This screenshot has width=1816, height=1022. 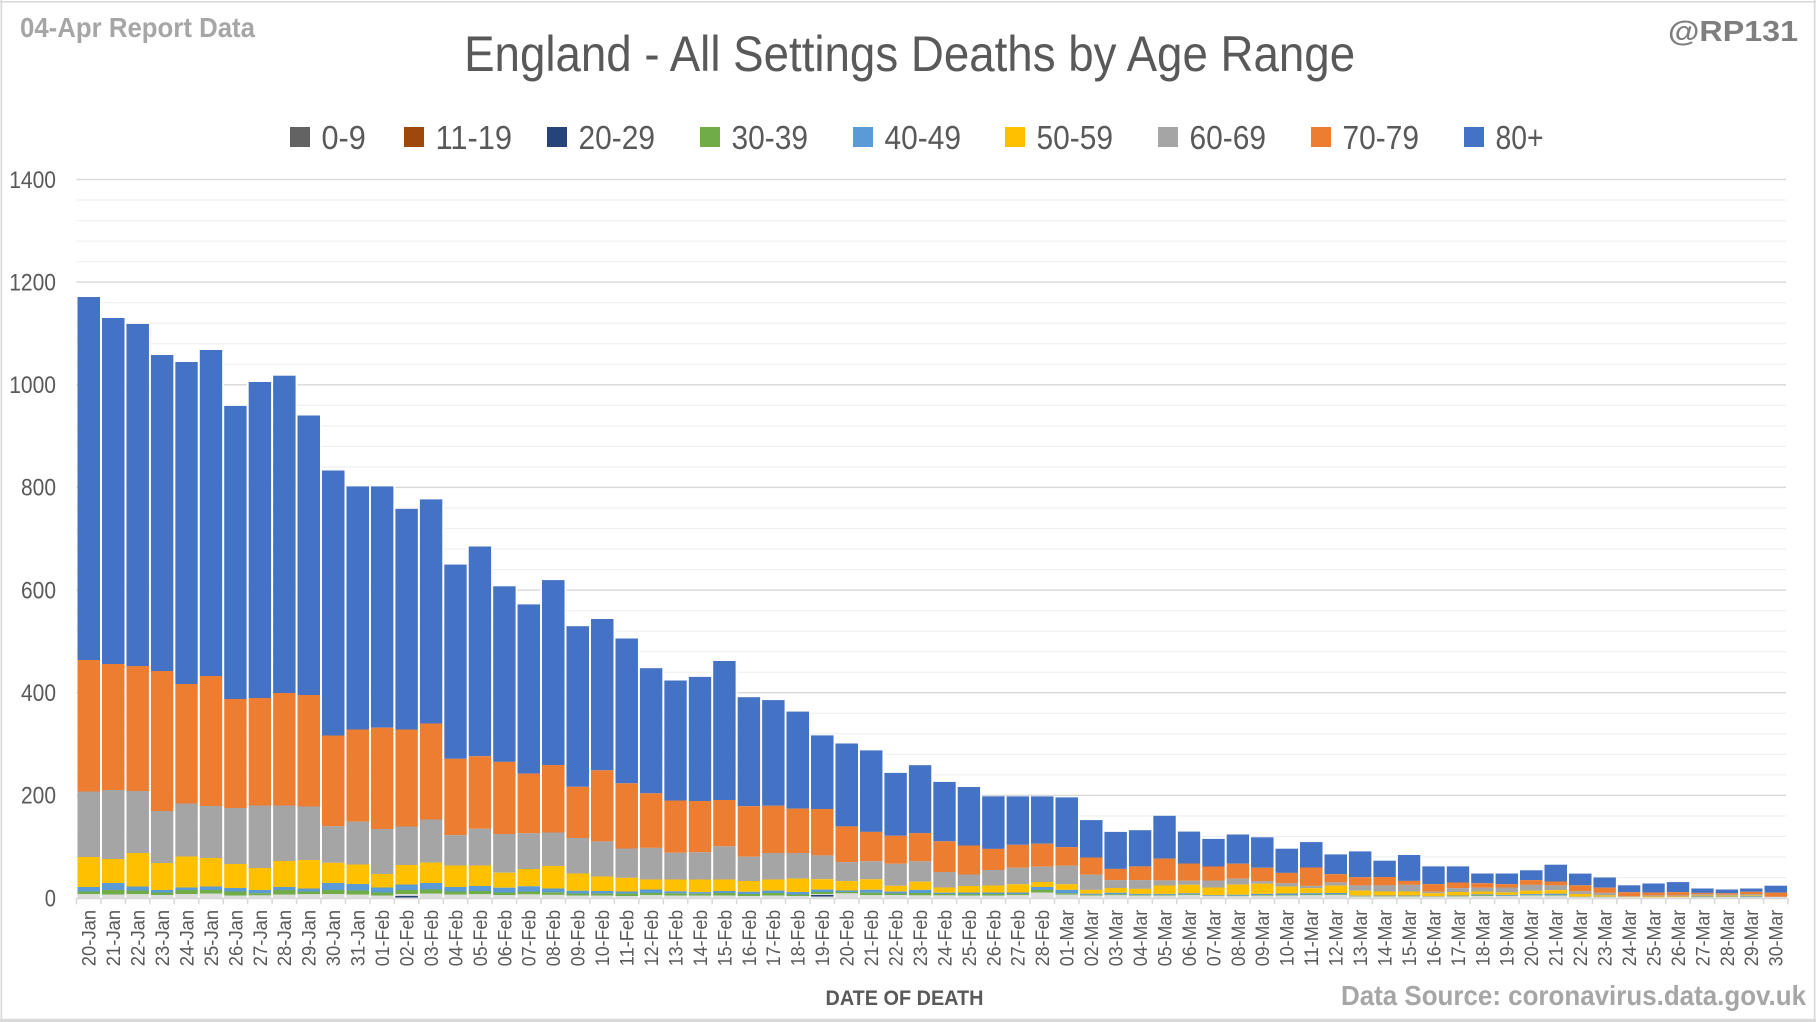 I want to click on svg-text: 16-Feb, so click(x=750, y=938).